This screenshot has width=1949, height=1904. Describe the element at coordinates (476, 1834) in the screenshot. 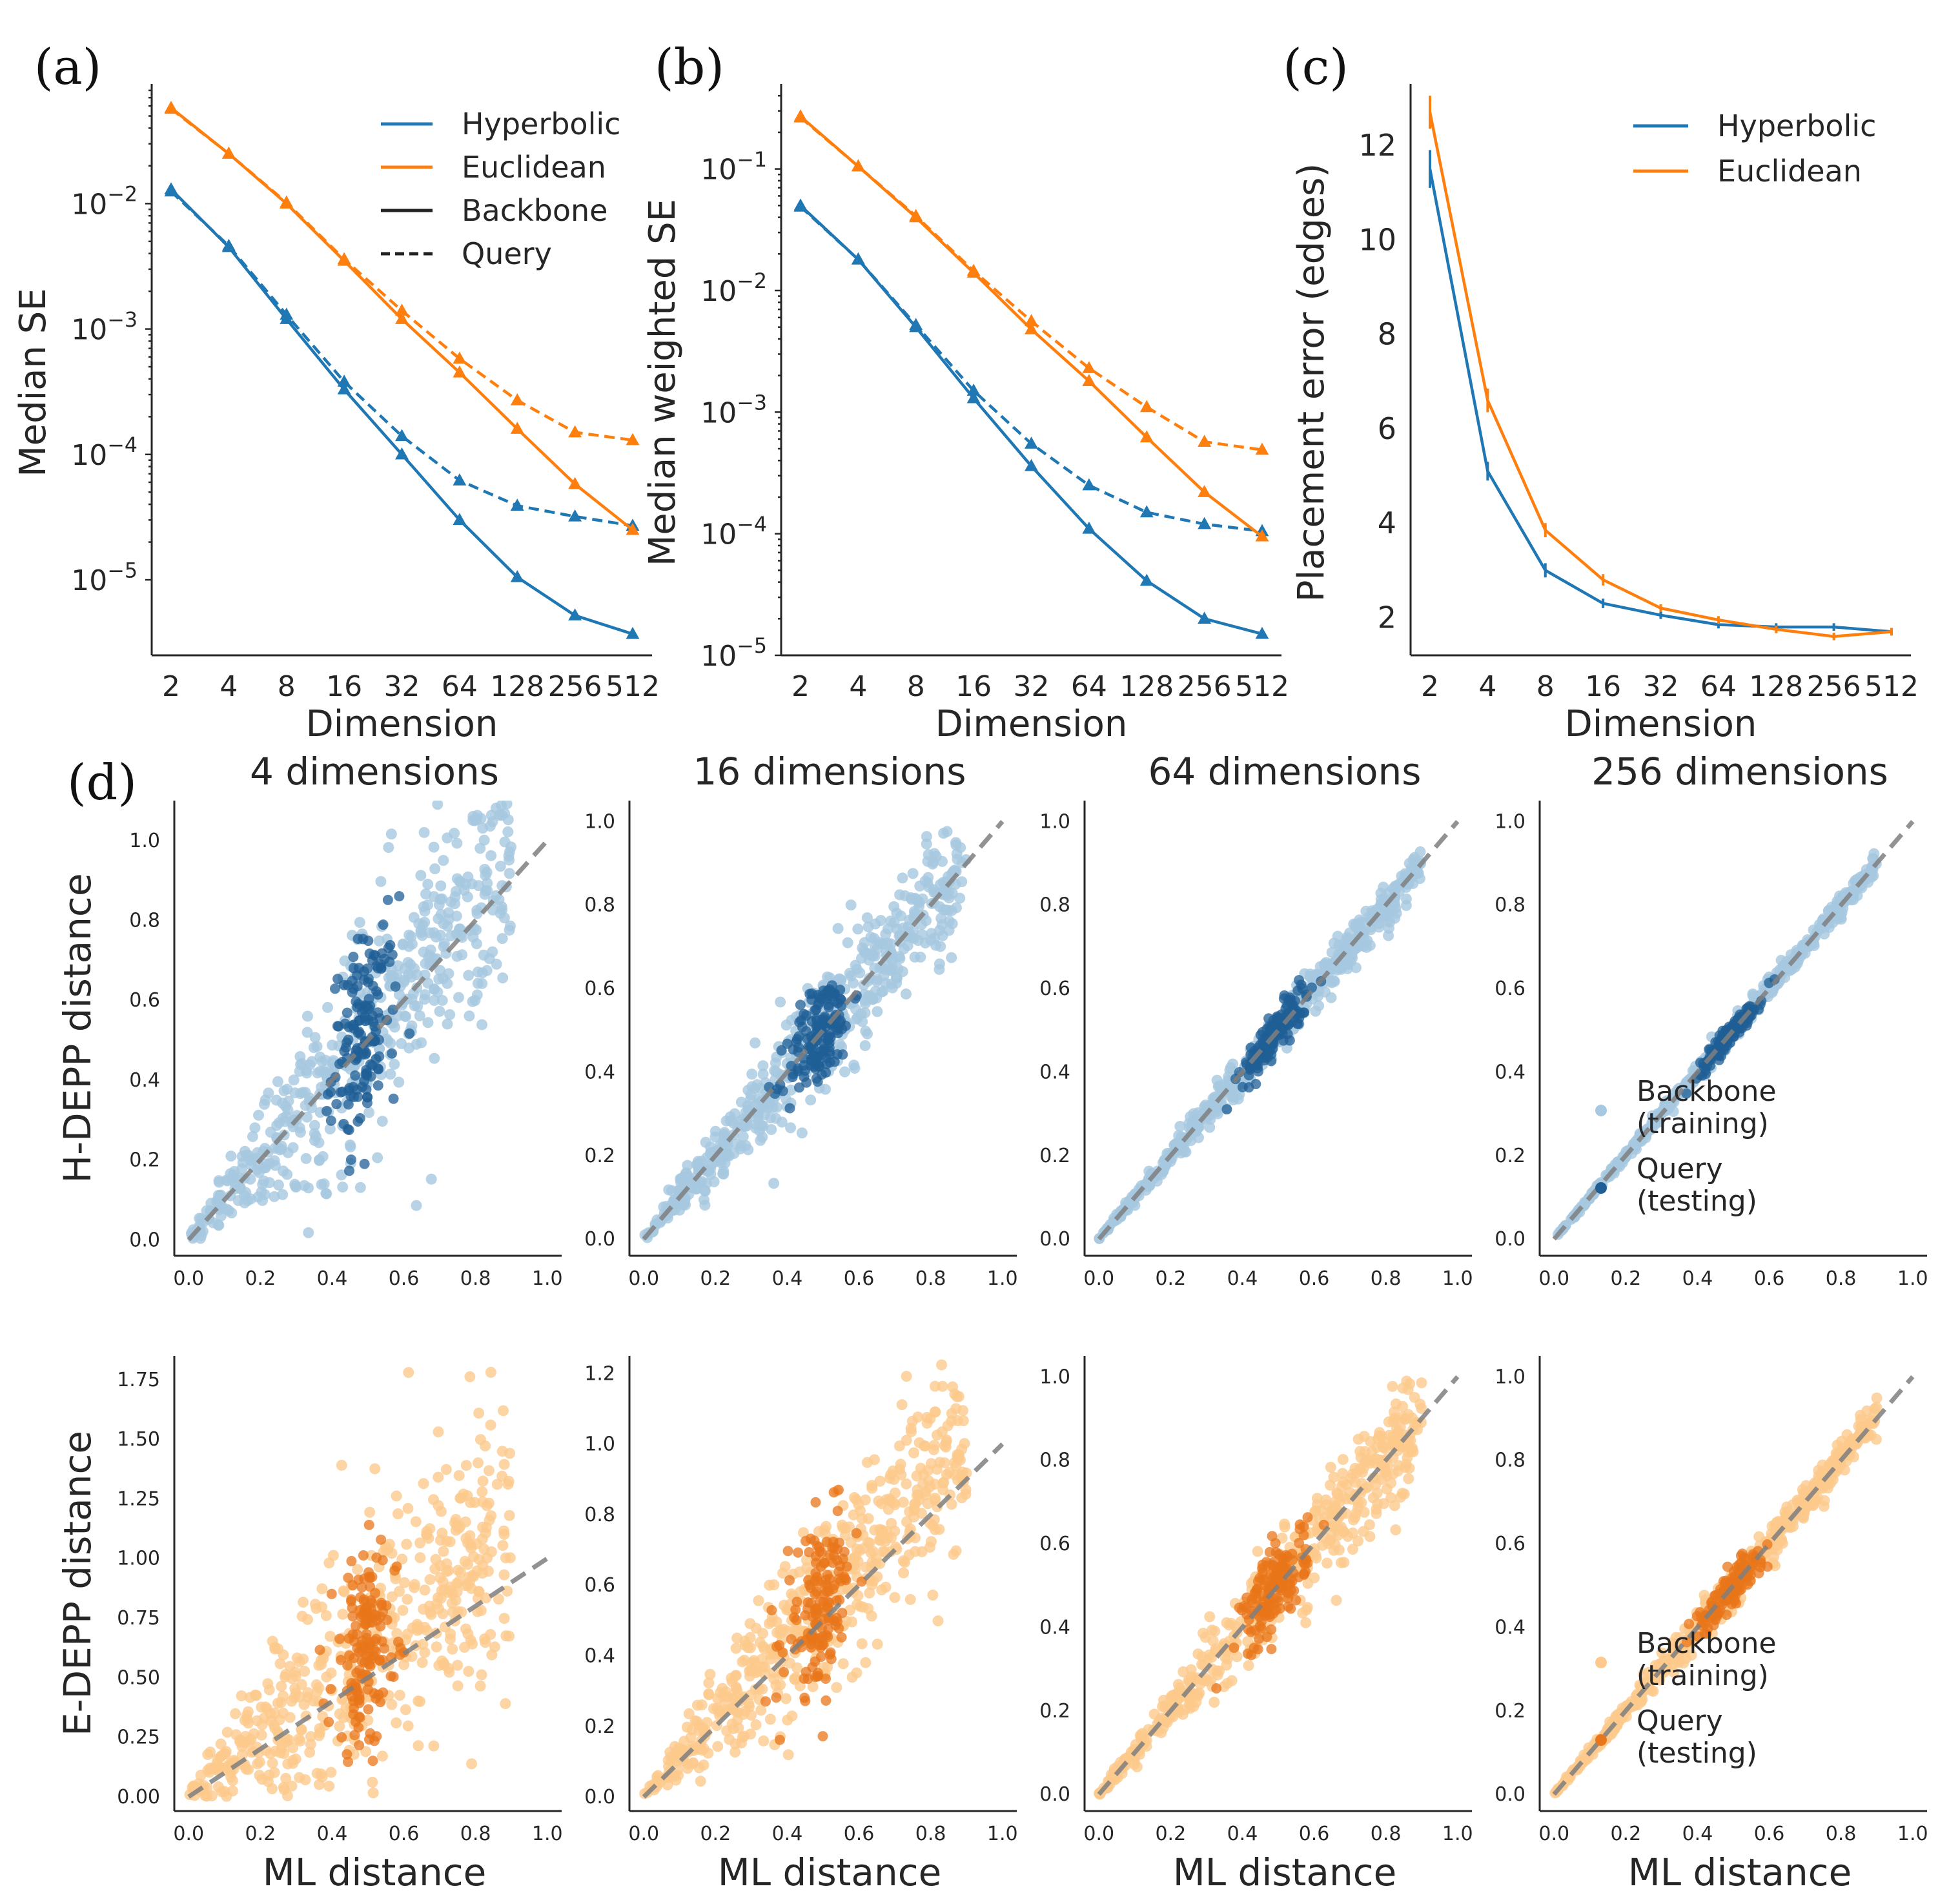

I see `x-tick-label: 0.8` at that location.